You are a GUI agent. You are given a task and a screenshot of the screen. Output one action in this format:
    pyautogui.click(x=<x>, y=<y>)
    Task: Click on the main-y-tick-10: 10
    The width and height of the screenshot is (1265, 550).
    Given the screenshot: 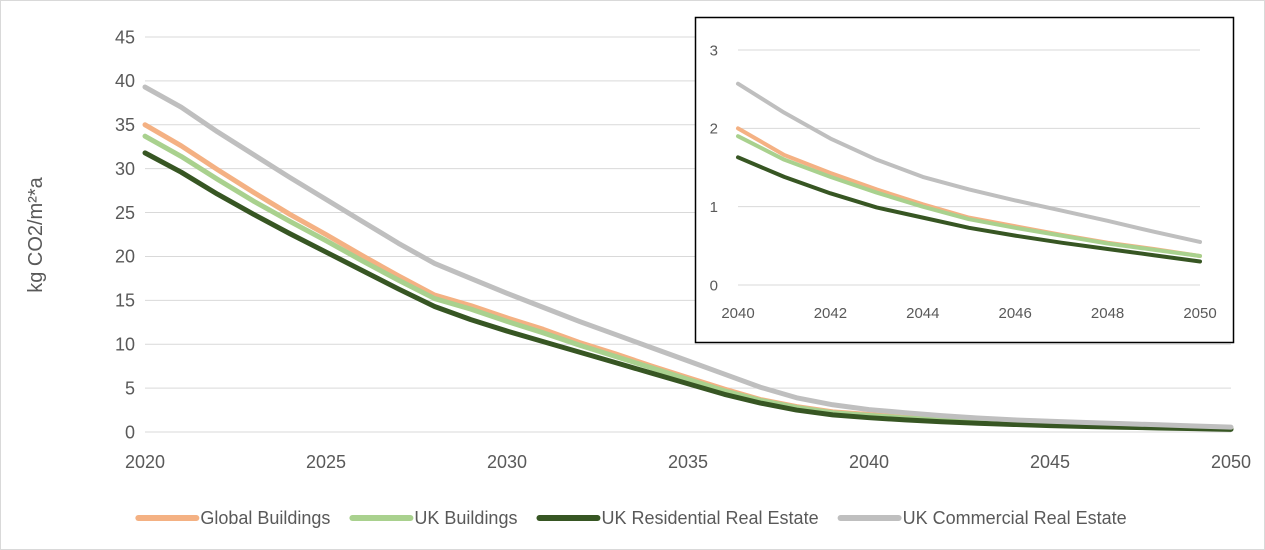 What is the action you would take?
    pyautogui.click(x=125, y=345)
    